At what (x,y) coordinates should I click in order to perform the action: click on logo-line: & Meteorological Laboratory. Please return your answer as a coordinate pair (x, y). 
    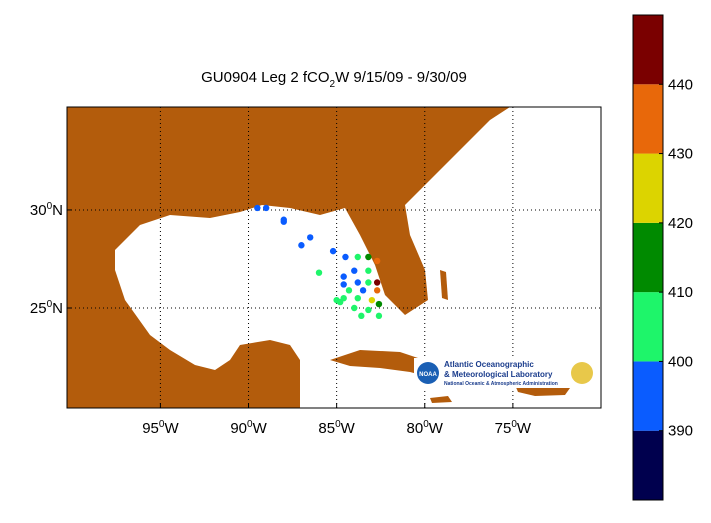
    Looking at the image, I should click on (498, 374).